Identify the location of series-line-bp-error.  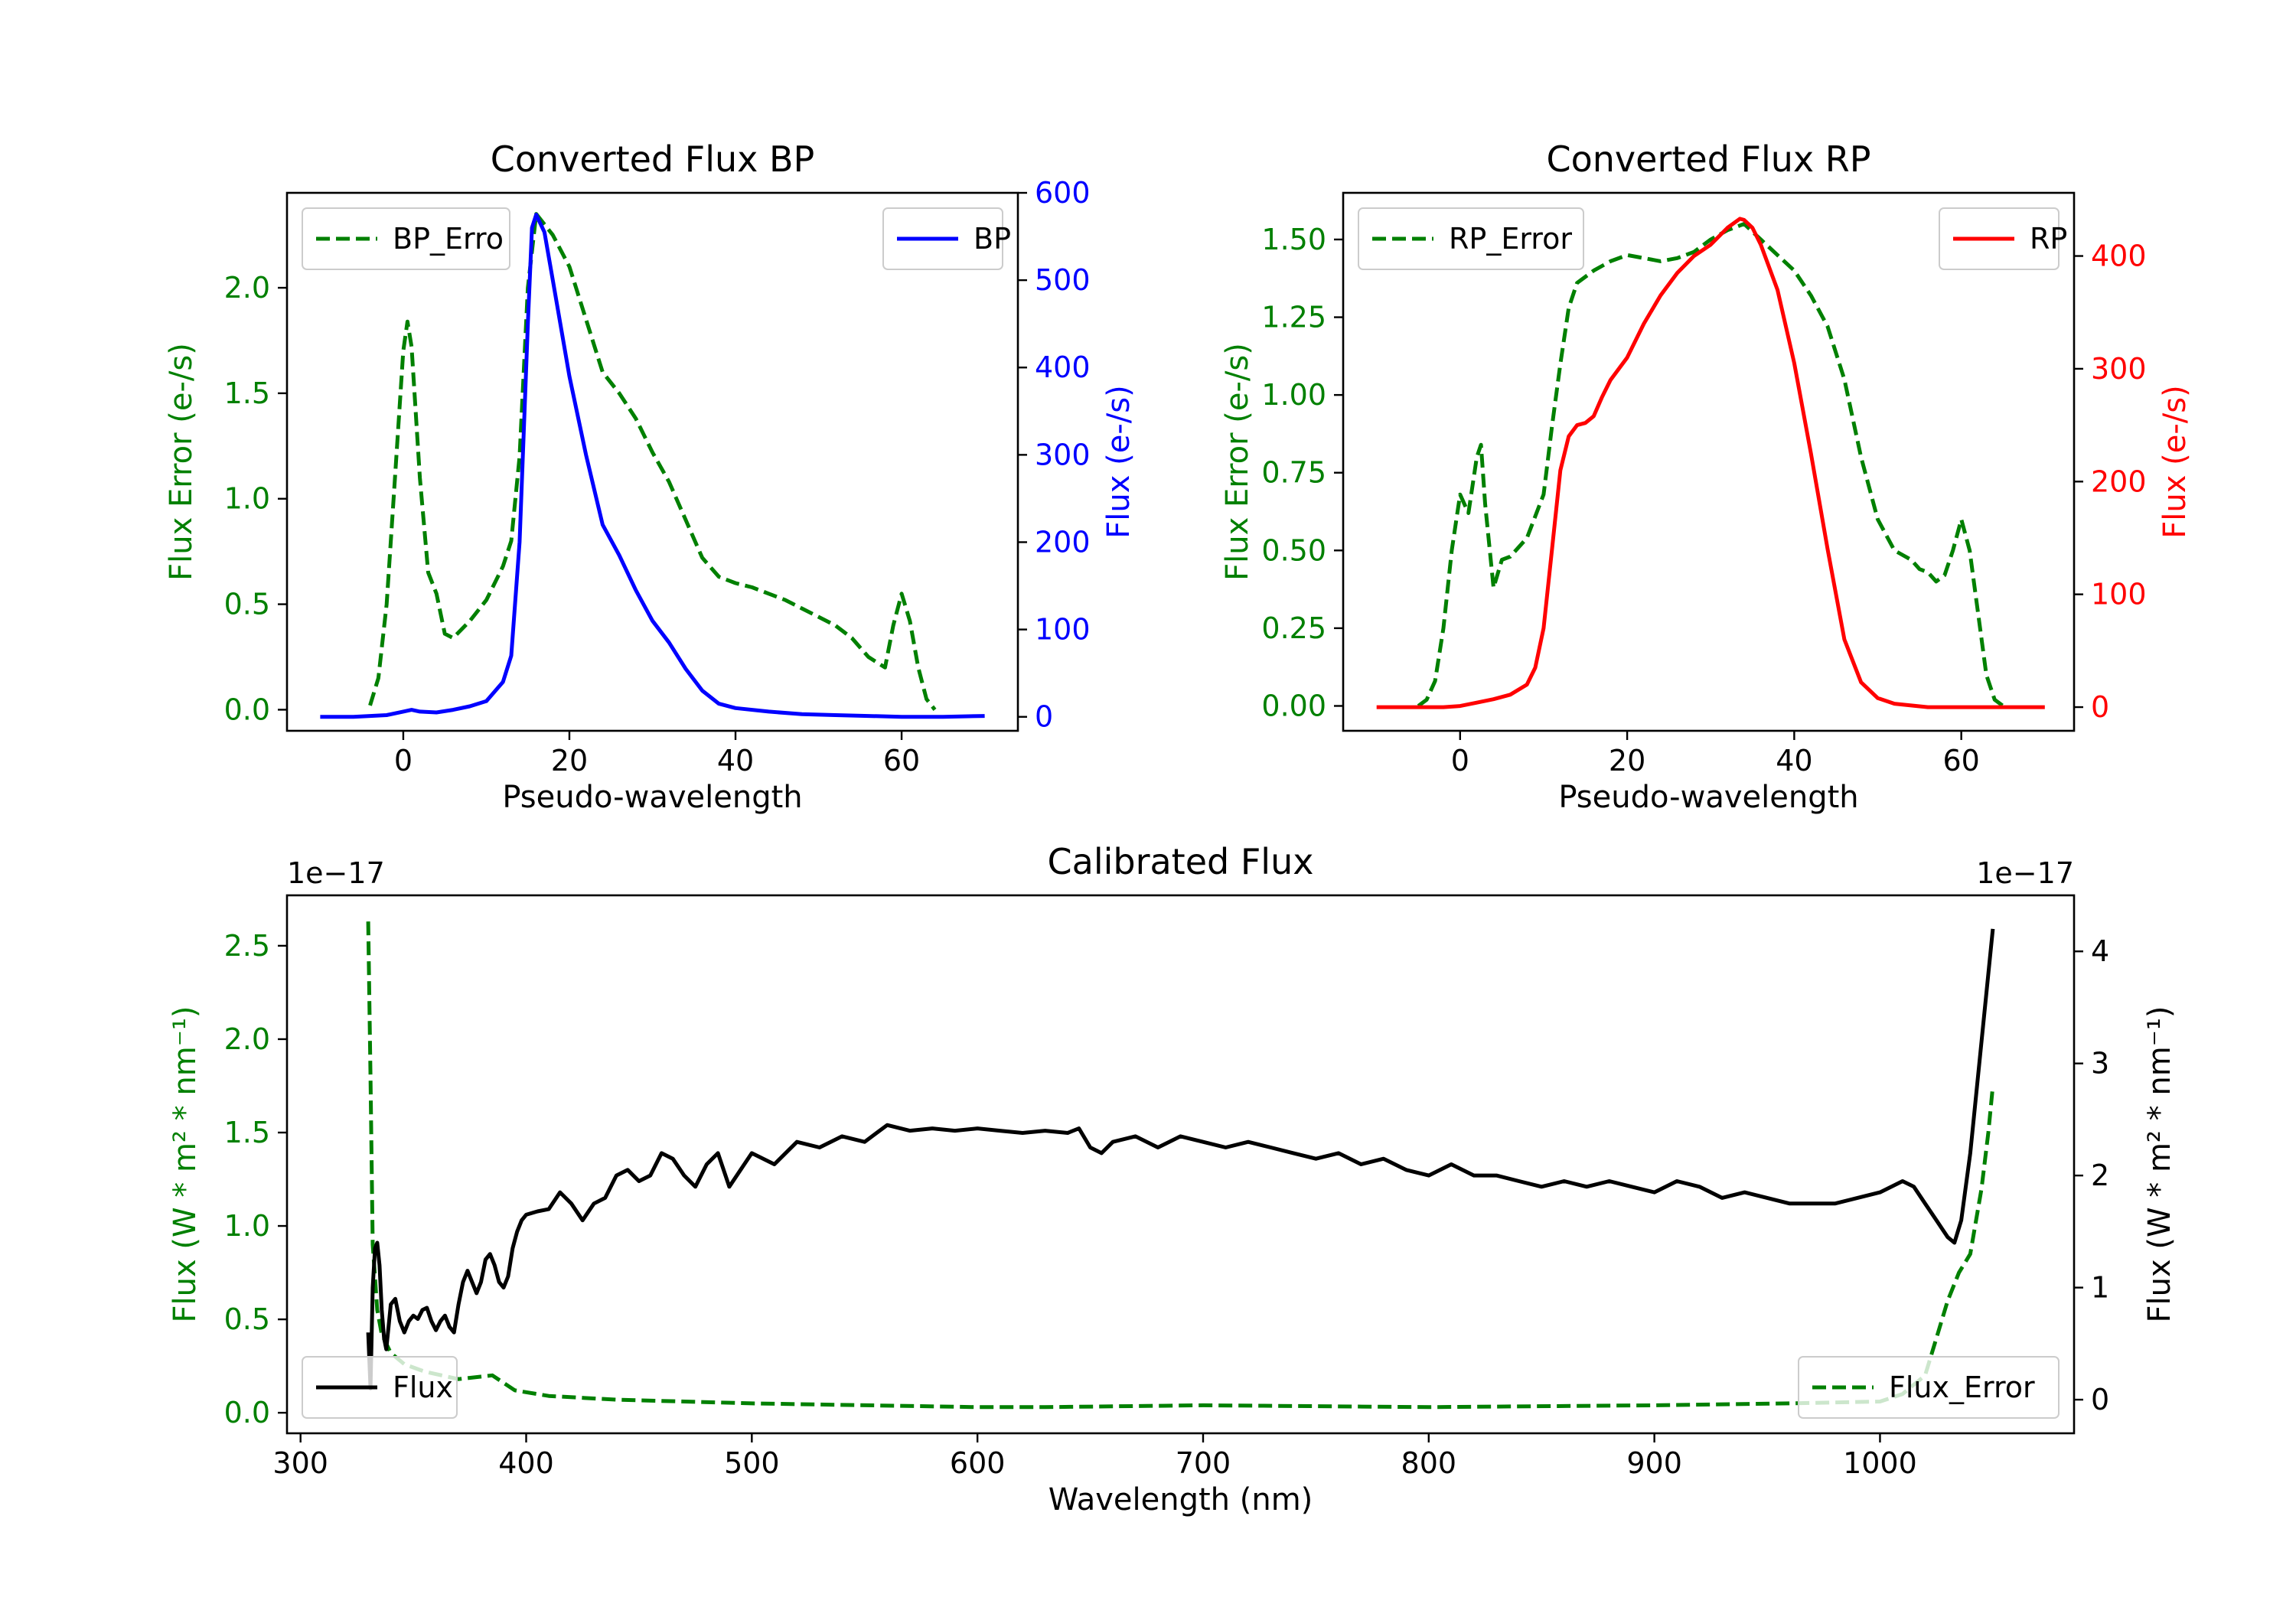
(652, 461).